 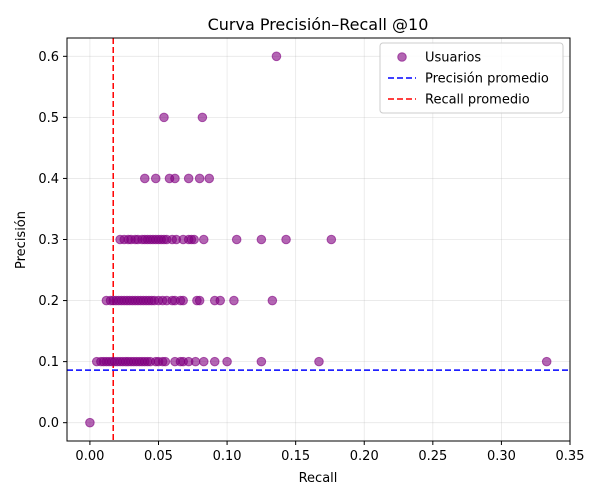 What do you see at coordinates (48, 240) in the screenshot?
I see `y-tick-label: 0.3` at bounding box center [48, 240].